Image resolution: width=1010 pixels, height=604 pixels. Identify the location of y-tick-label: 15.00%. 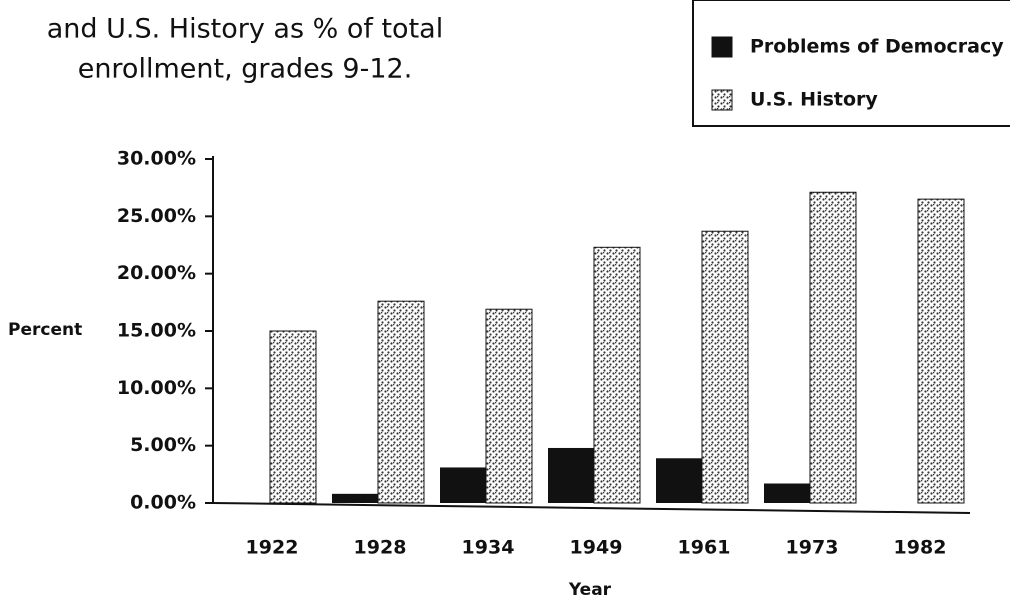
(156, 331).